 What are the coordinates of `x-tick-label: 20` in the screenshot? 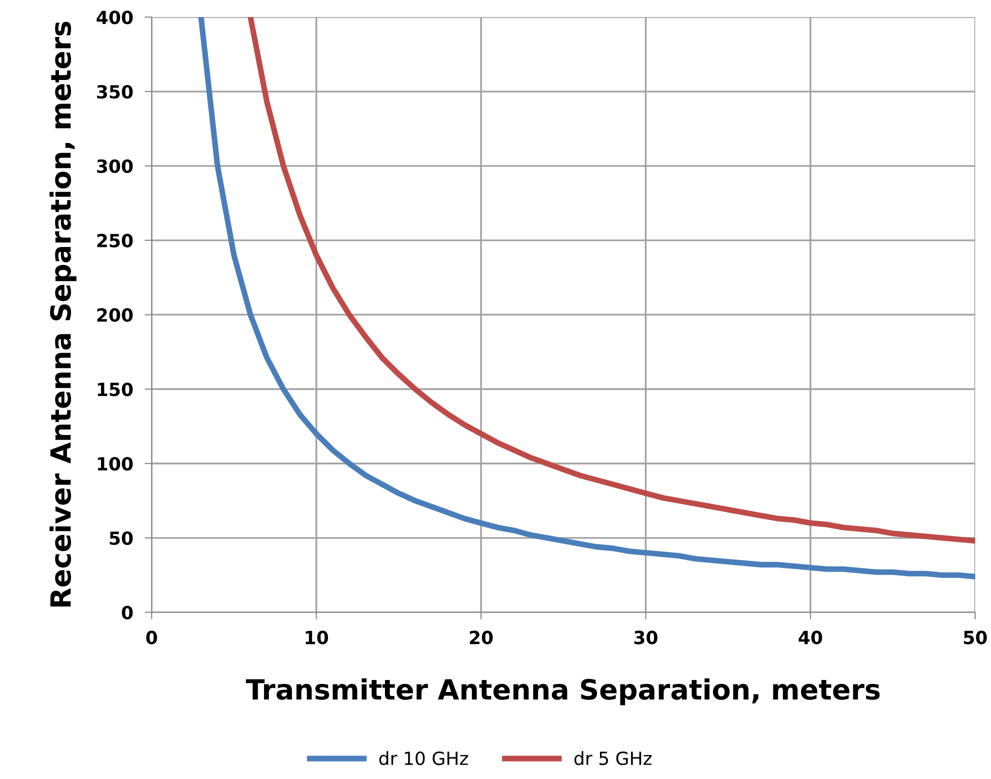 It's located at (481, 637).